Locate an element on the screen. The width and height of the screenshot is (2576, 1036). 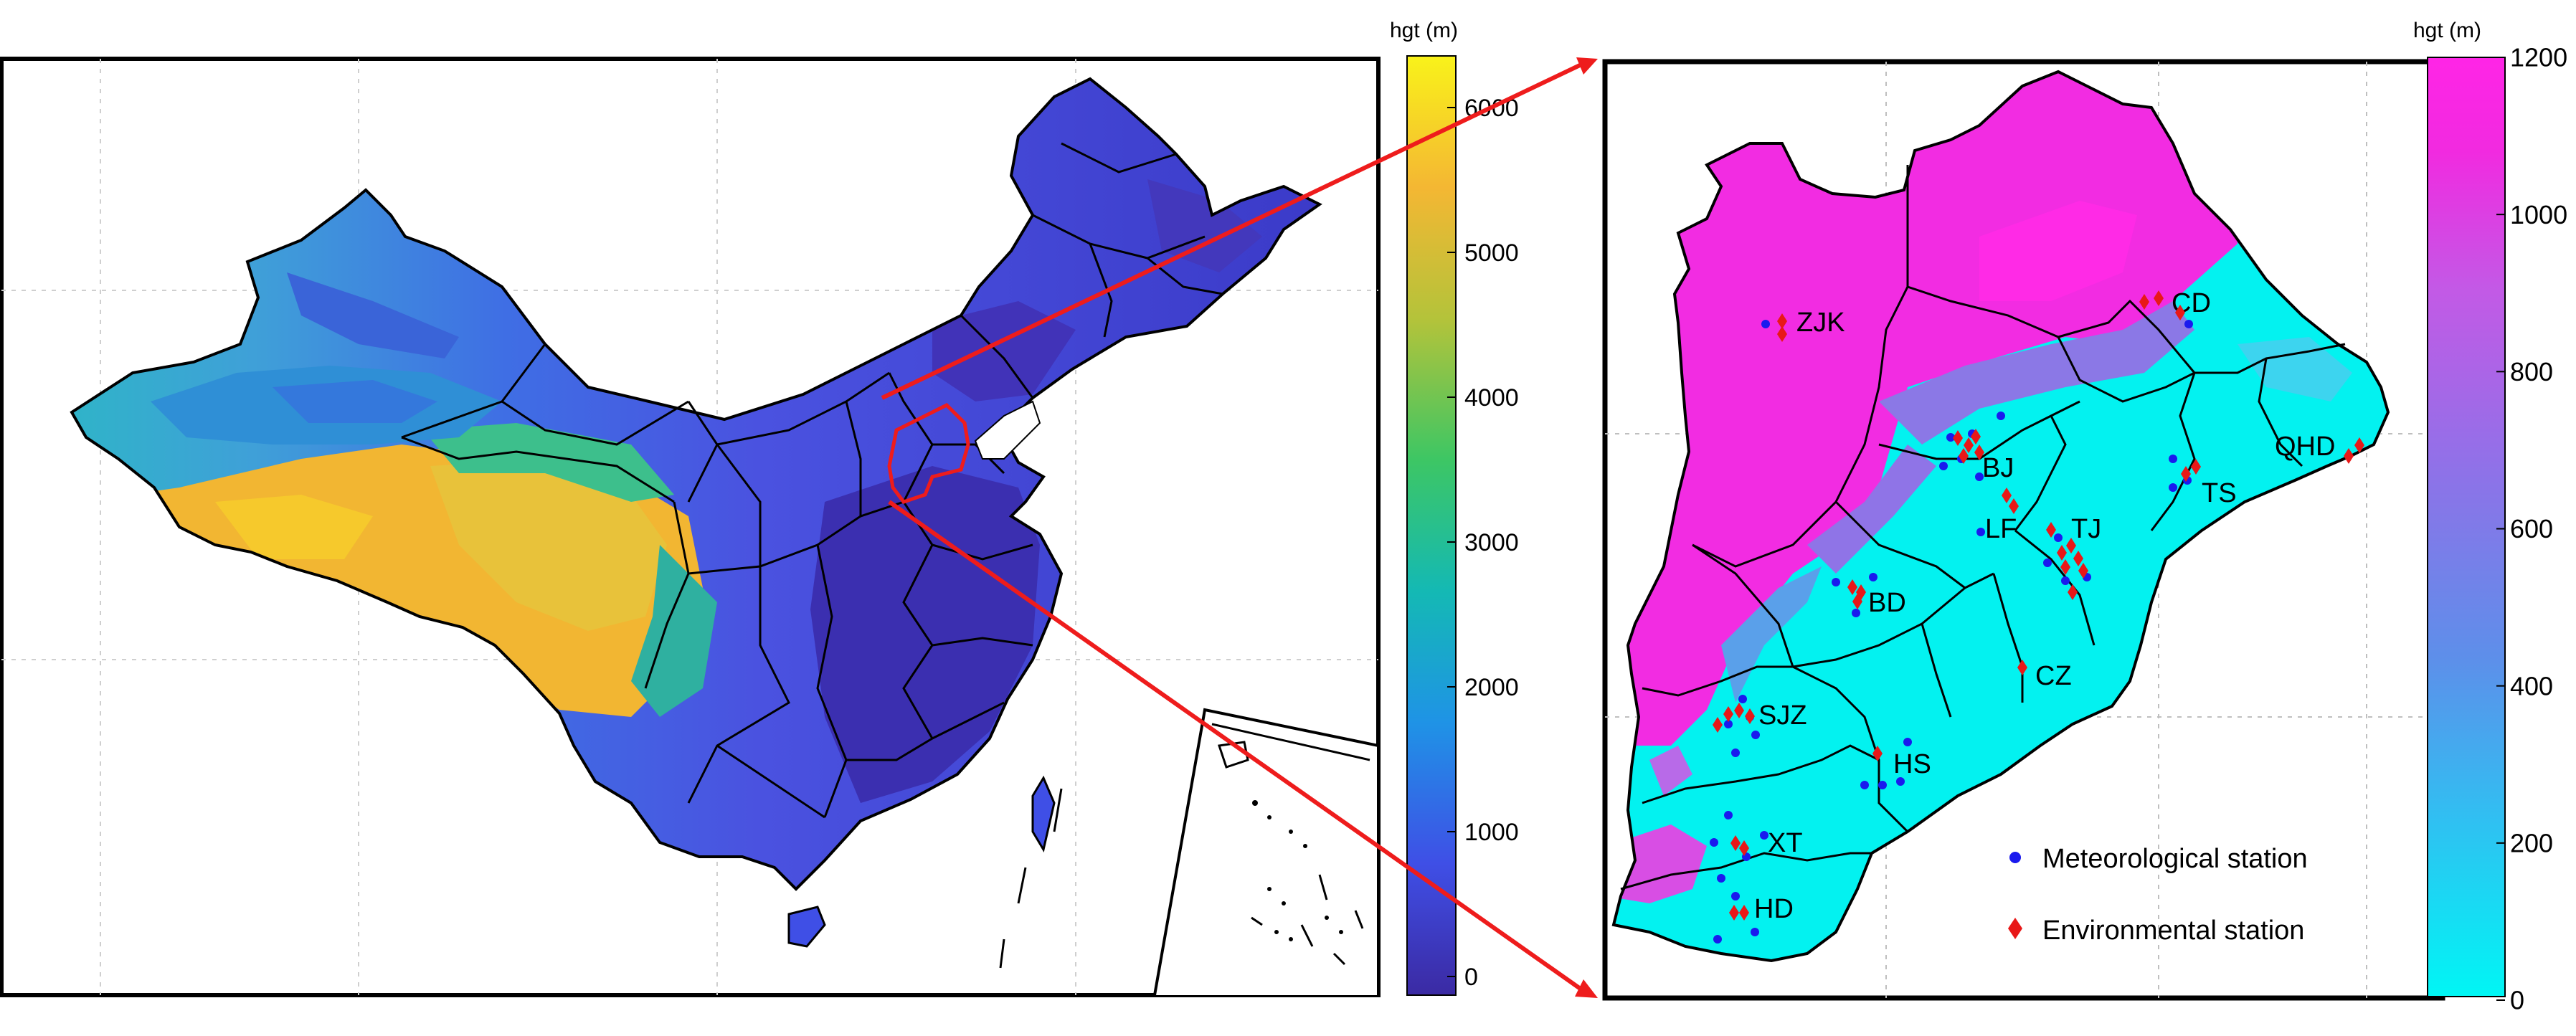
south-china-sea-inset is located at coordinates (1266, 852).